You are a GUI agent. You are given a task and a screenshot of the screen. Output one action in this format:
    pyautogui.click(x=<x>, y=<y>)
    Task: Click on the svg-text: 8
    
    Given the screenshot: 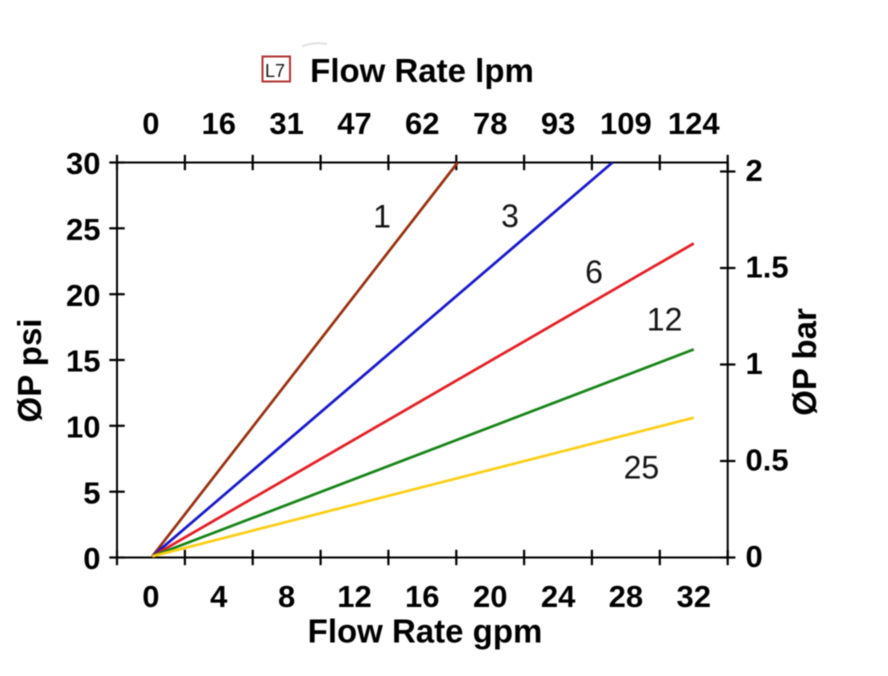 What is the action you would take?
    pyautogui.click(x=286, y=596)
    